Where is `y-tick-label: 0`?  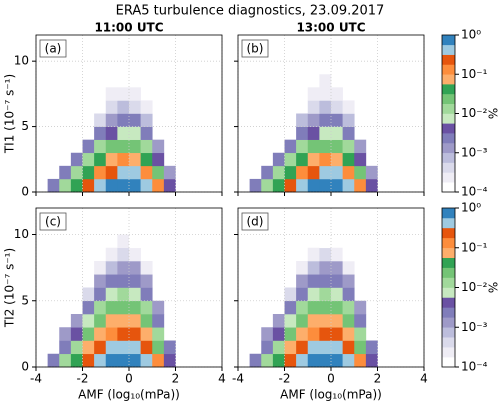
y-tick-label: 0 is located at coordinates (25, 367).